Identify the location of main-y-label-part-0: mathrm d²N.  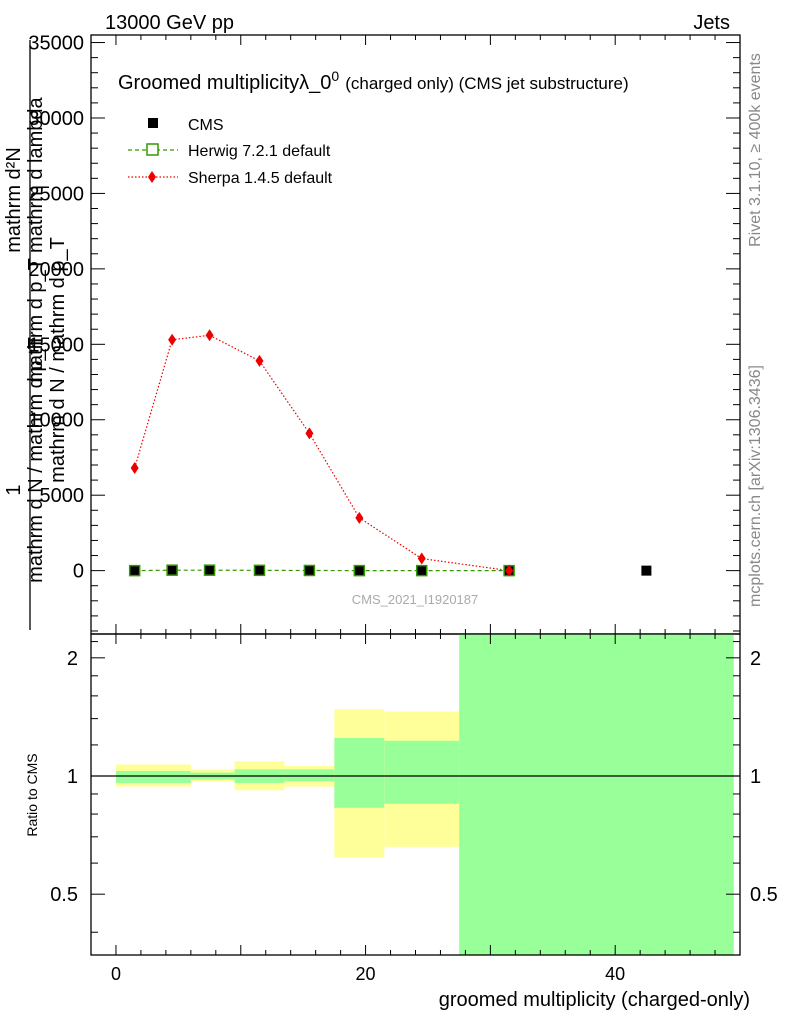
(14, 200).